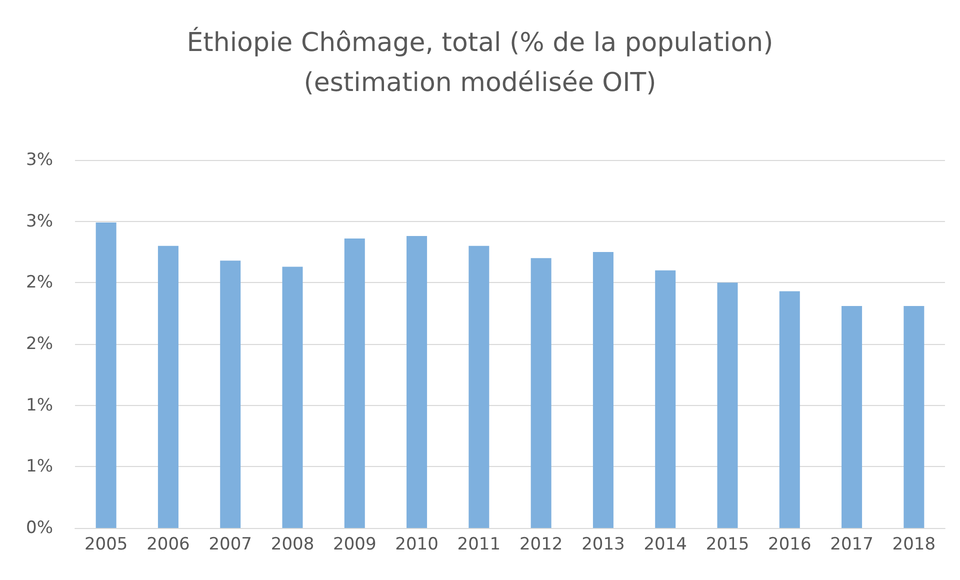  I want to click on x-tick-label: 2011, so click(479, 544).